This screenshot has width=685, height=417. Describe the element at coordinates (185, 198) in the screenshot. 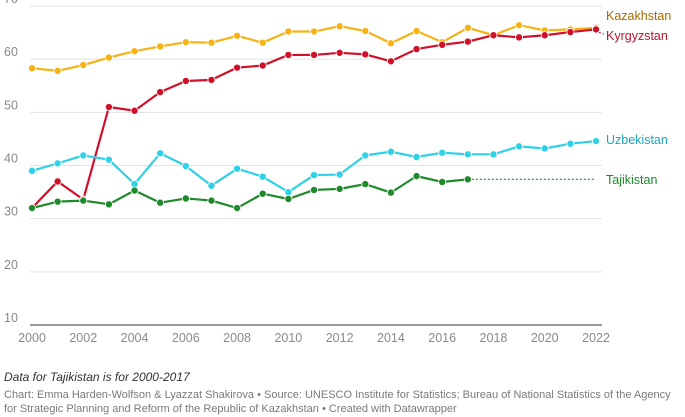

I see `tajikistan-point-2006` at that location.